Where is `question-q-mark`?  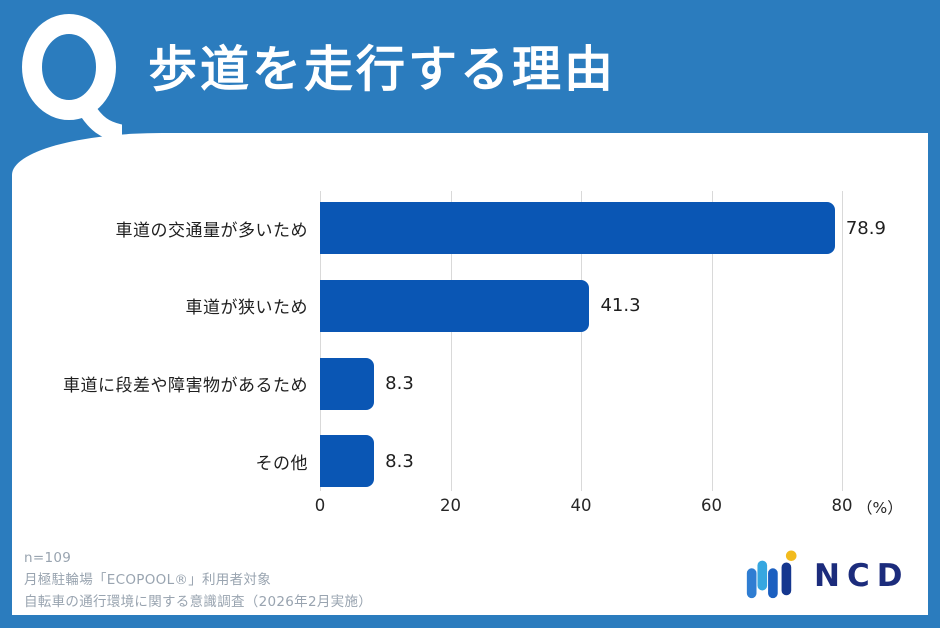
question-q-mark is located at coordinates (75, 77).